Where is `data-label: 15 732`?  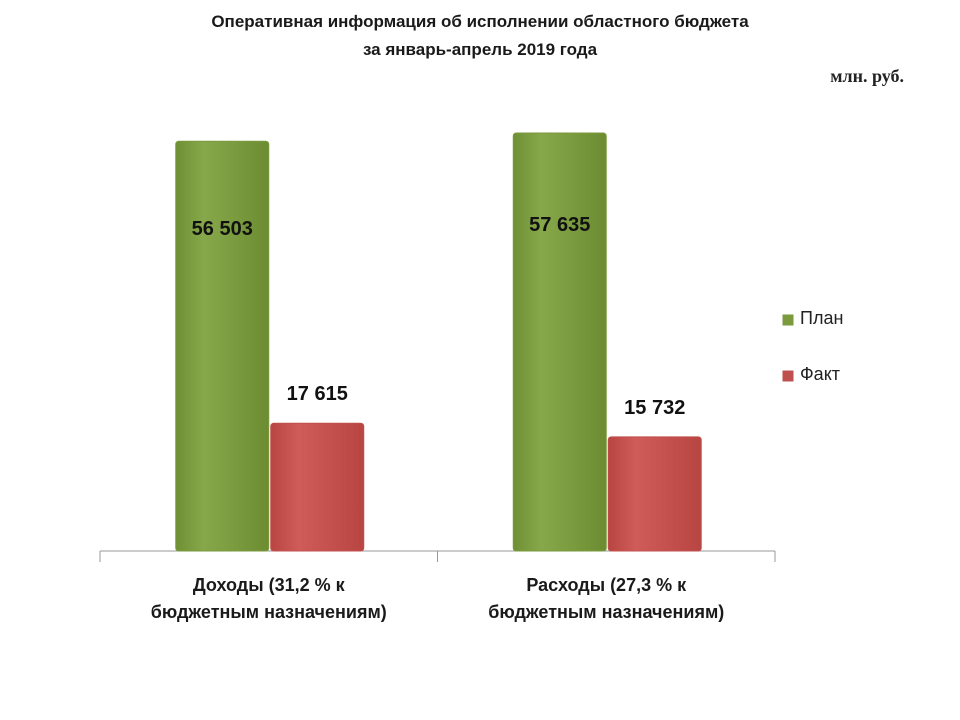 data-label: 15 732 is located at coordinates (655, 407).